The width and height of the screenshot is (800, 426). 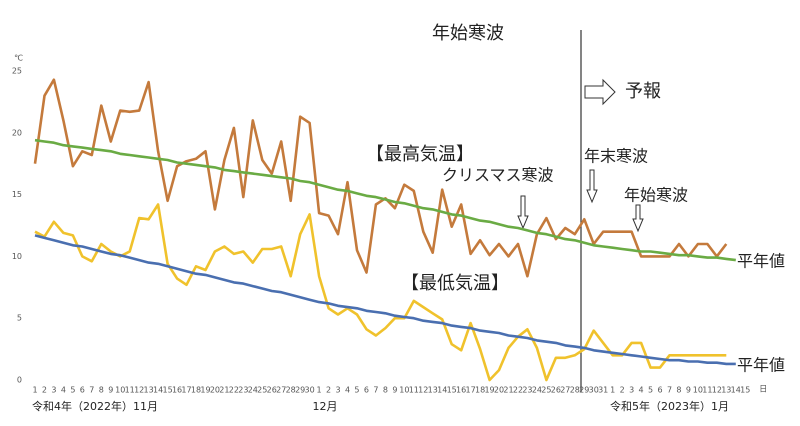 I want to click on annotation: 年末寒波, so click(x=616, y=156).